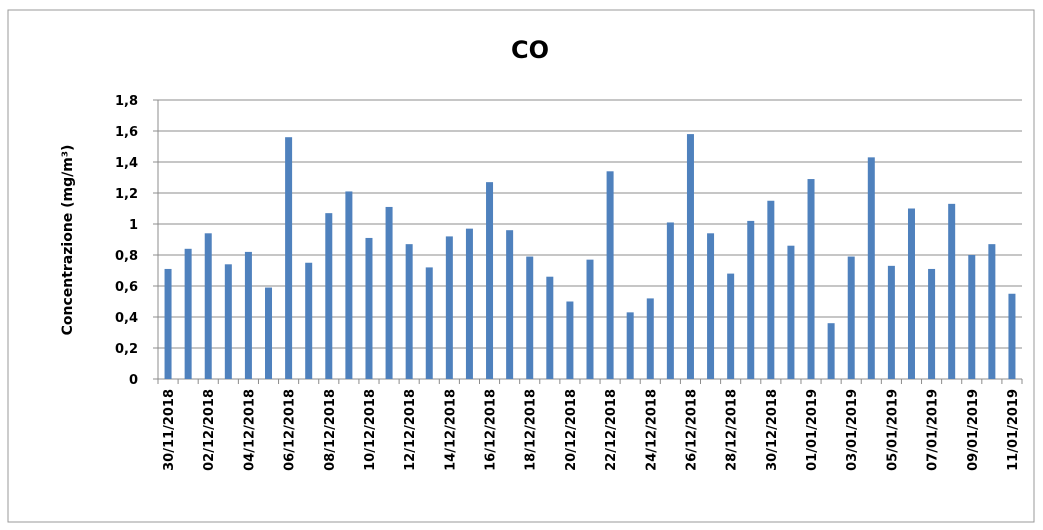  Describe the element at coordinates (973, 430) in the screenshot. I see `x-tick-label: 09/01/2019` at that location.